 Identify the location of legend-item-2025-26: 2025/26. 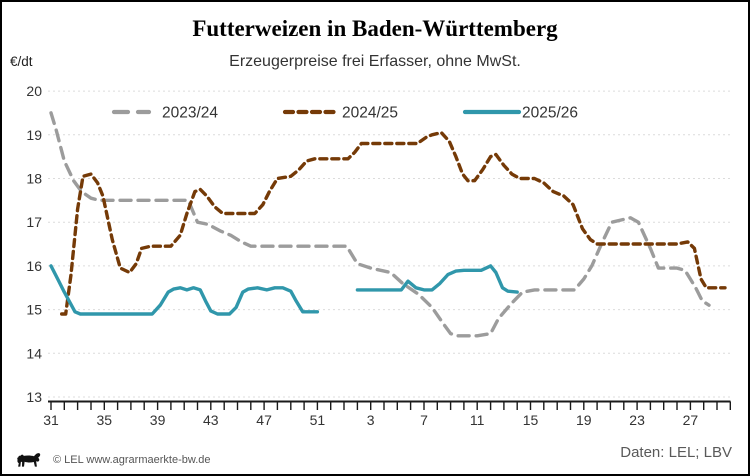
(520, 113).